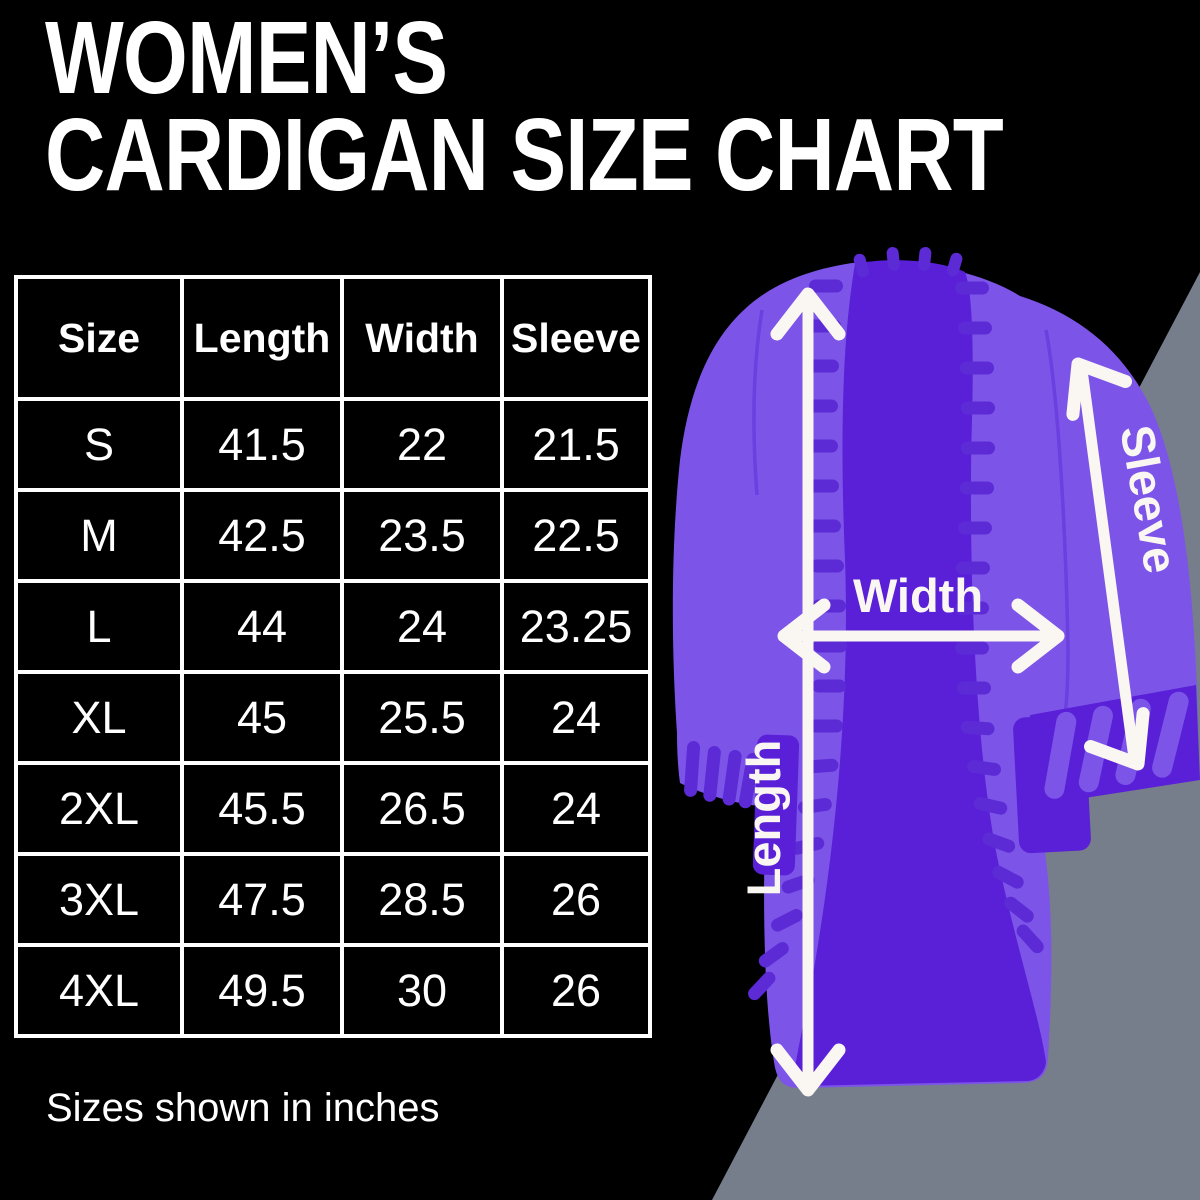 The image size is (1200, 1200). Describe the element at coordinates (1057, 522) in the screenshot. I see `right-seam-line` at that location.